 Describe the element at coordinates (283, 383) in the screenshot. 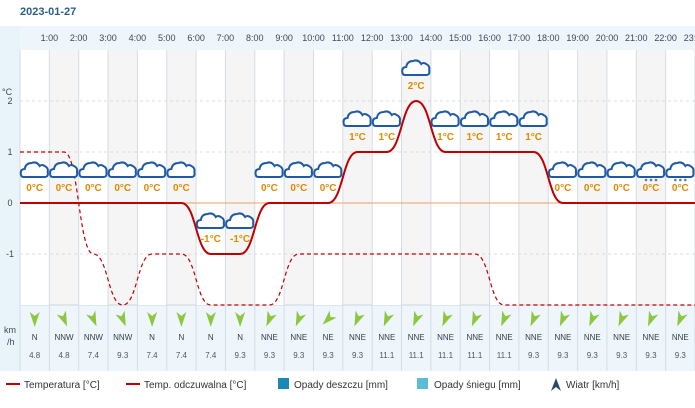

I see `legend-rain-swatch` at that location.